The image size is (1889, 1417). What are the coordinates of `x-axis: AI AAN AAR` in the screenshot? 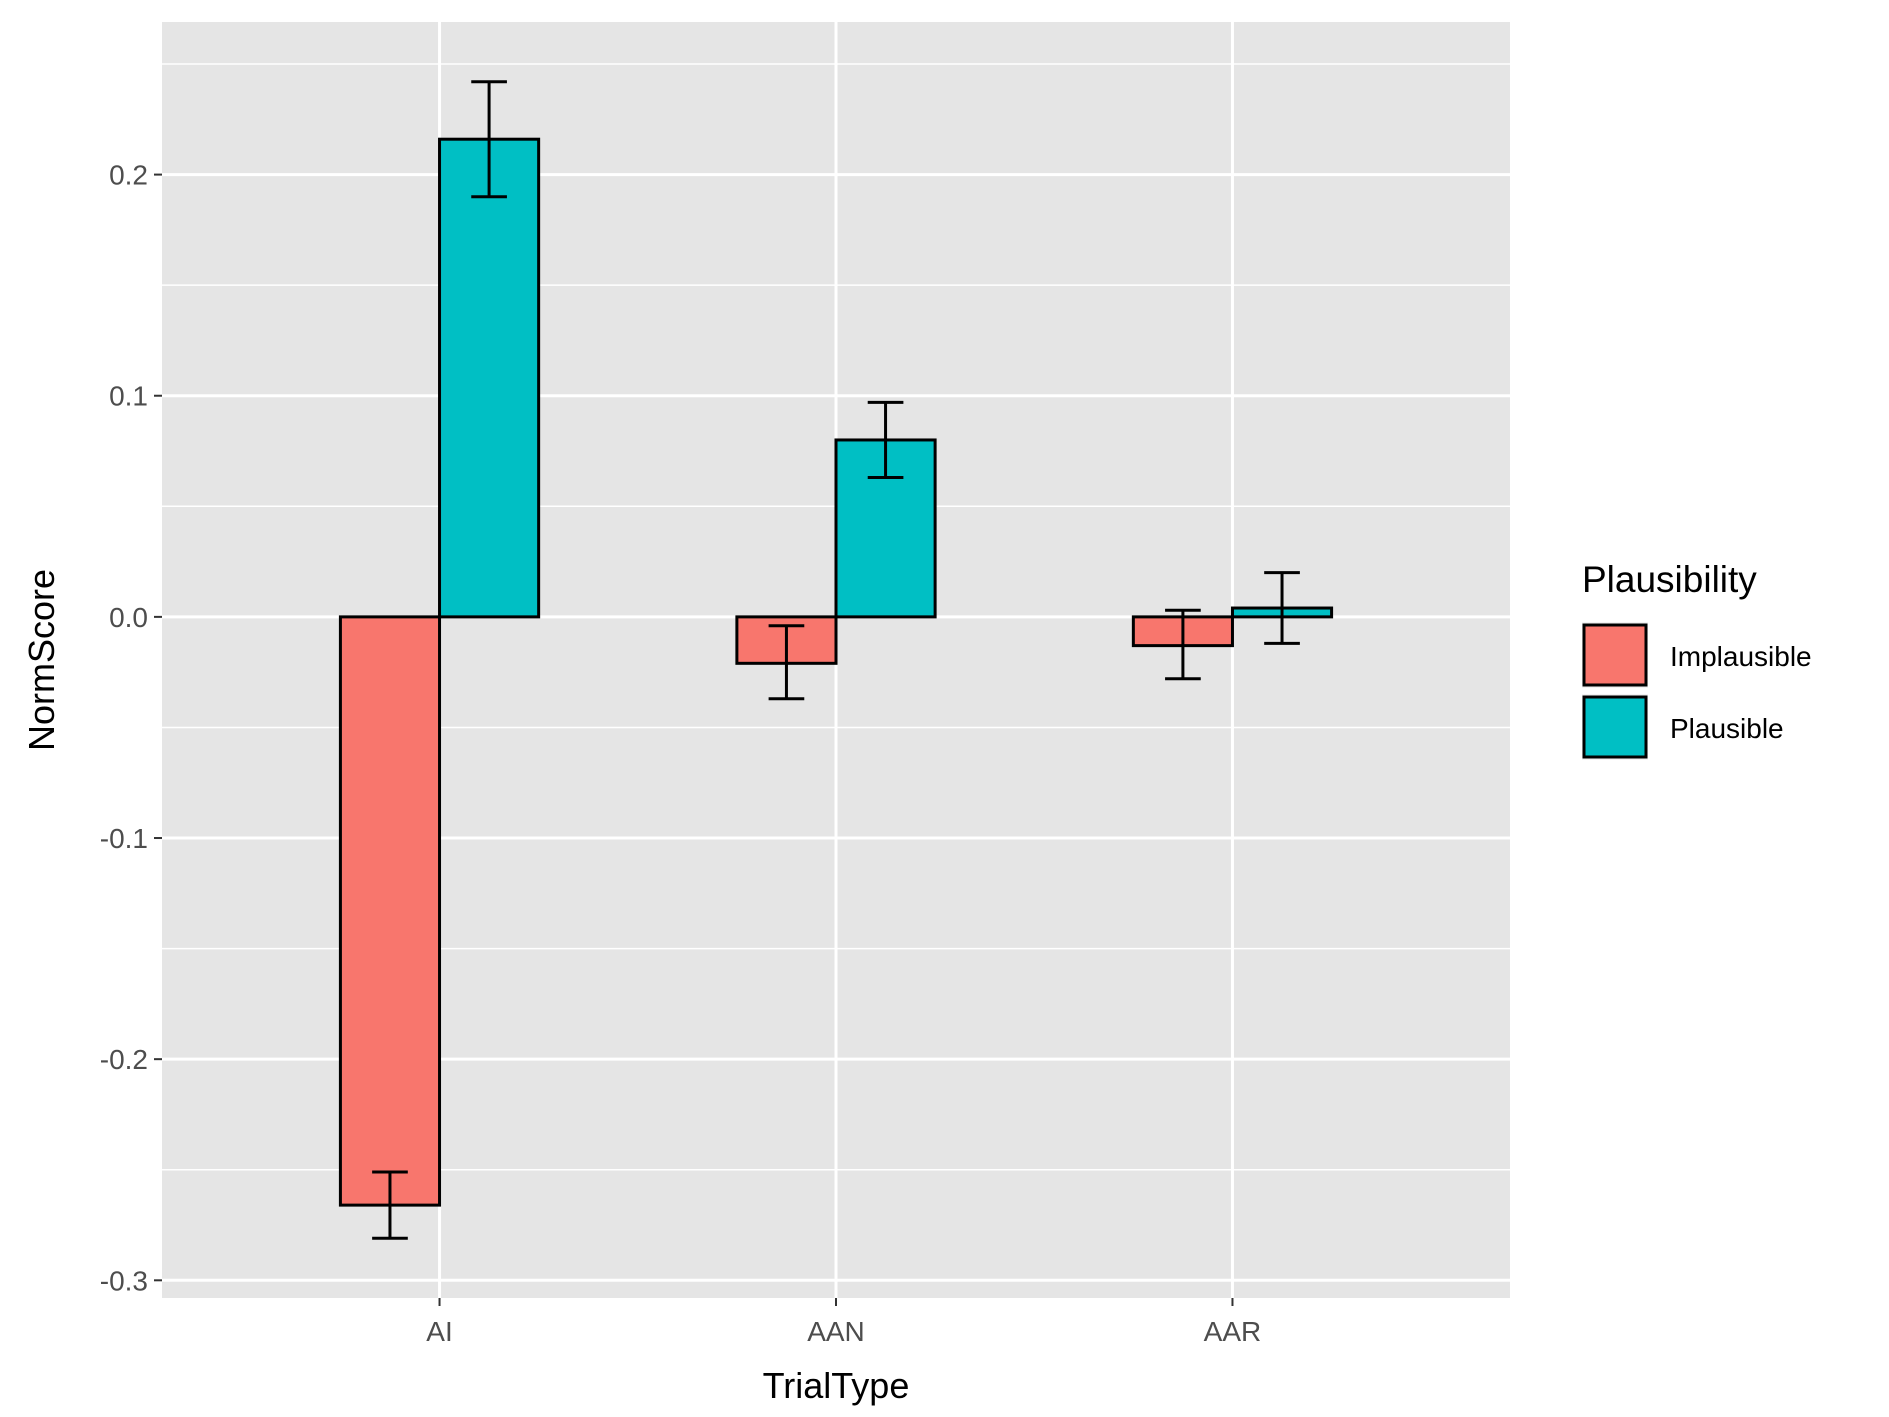 It's located at (843, 1322).